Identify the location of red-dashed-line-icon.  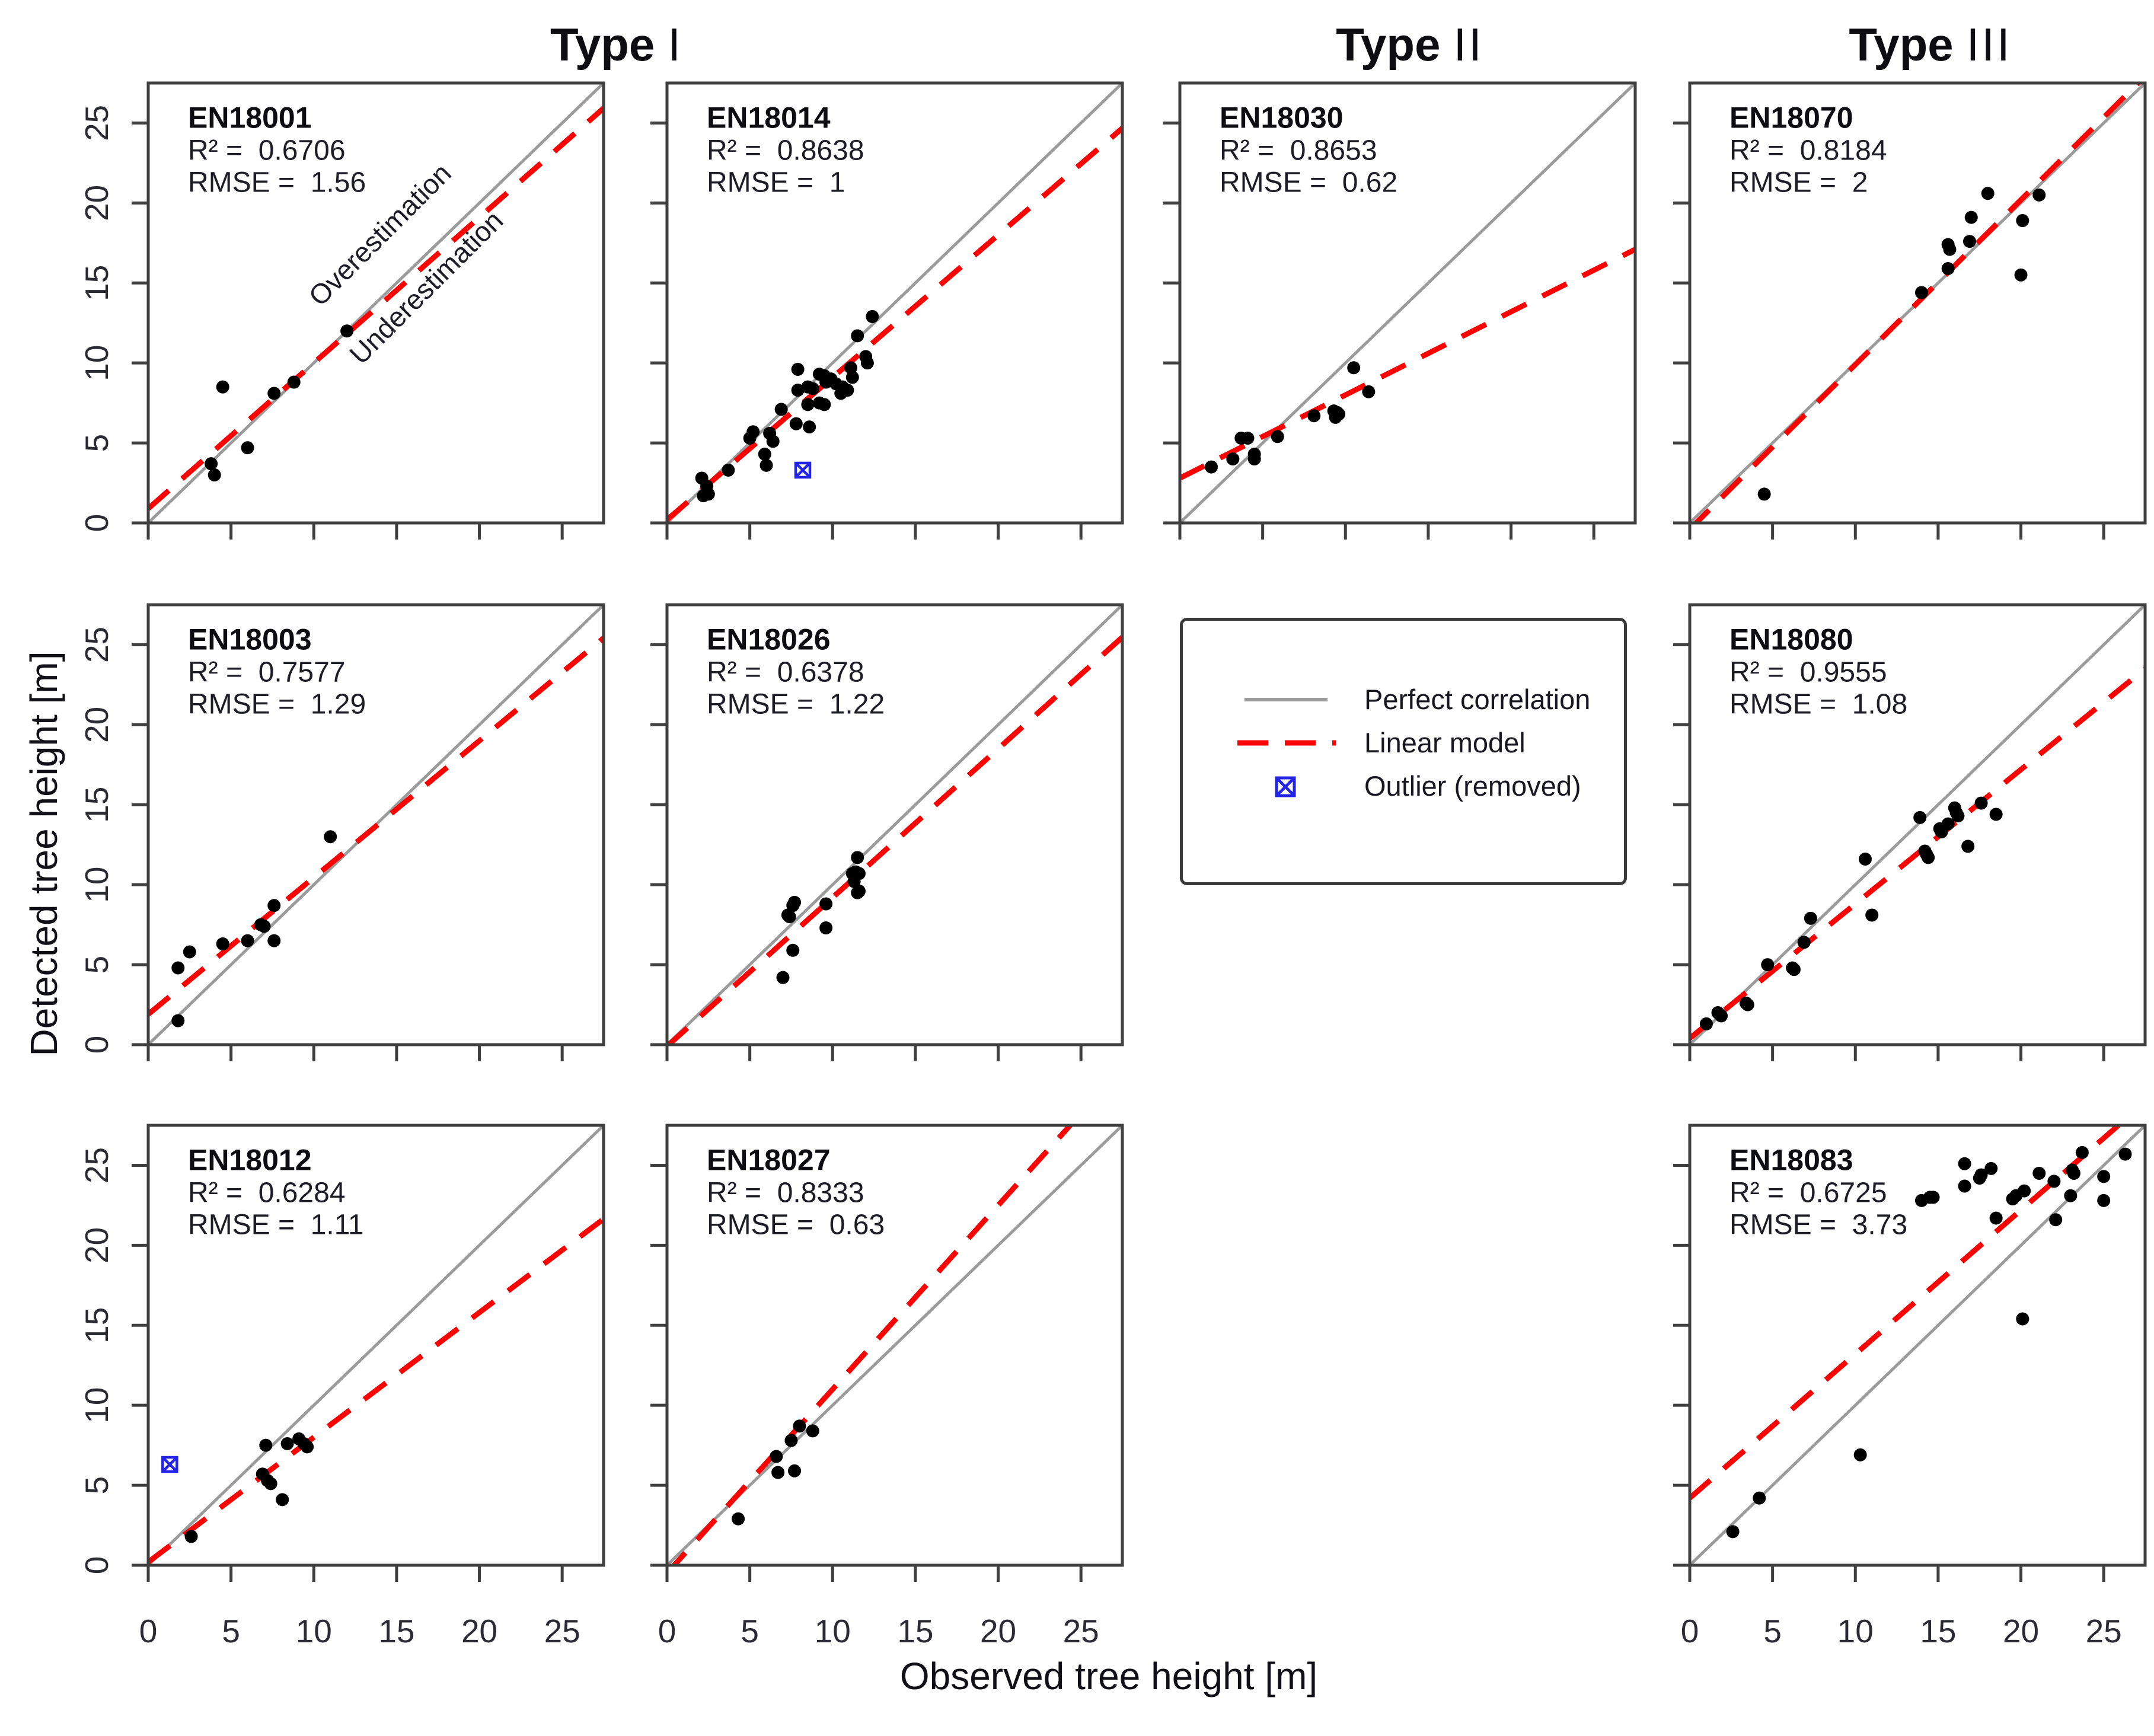
(1286, 743).